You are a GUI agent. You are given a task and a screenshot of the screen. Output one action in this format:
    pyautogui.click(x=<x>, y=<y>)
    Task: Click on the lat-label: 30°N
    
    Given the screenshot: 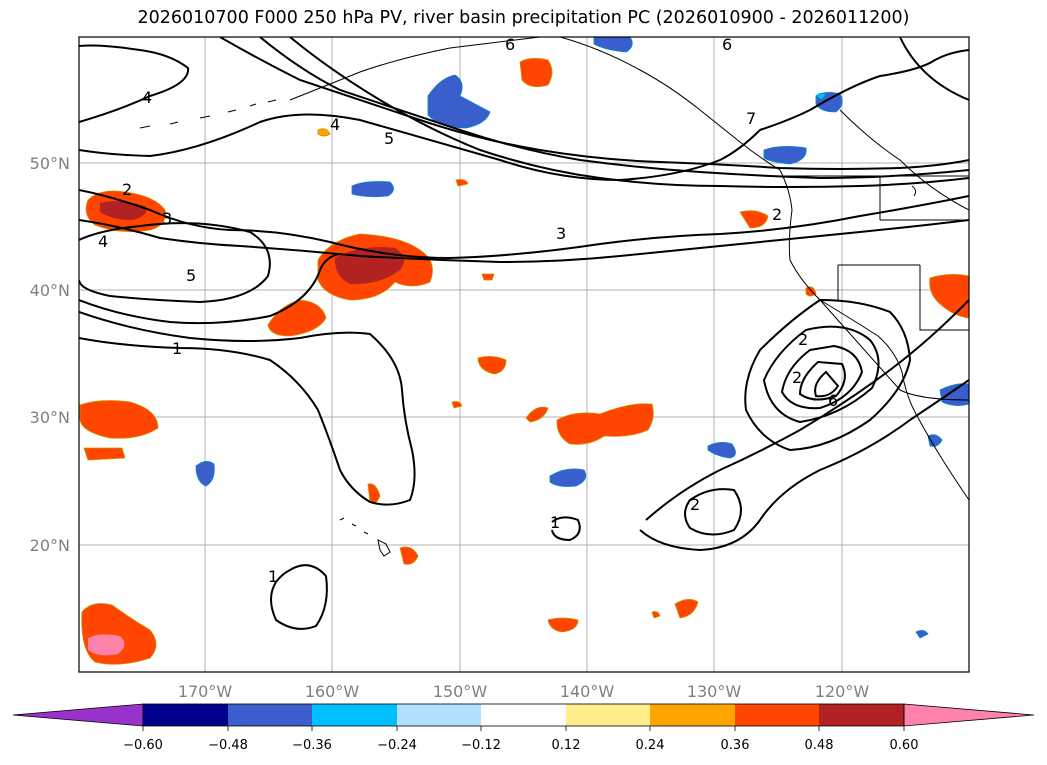 What is the action you would take?
    pyautogui.click(x=50, y=417)
    